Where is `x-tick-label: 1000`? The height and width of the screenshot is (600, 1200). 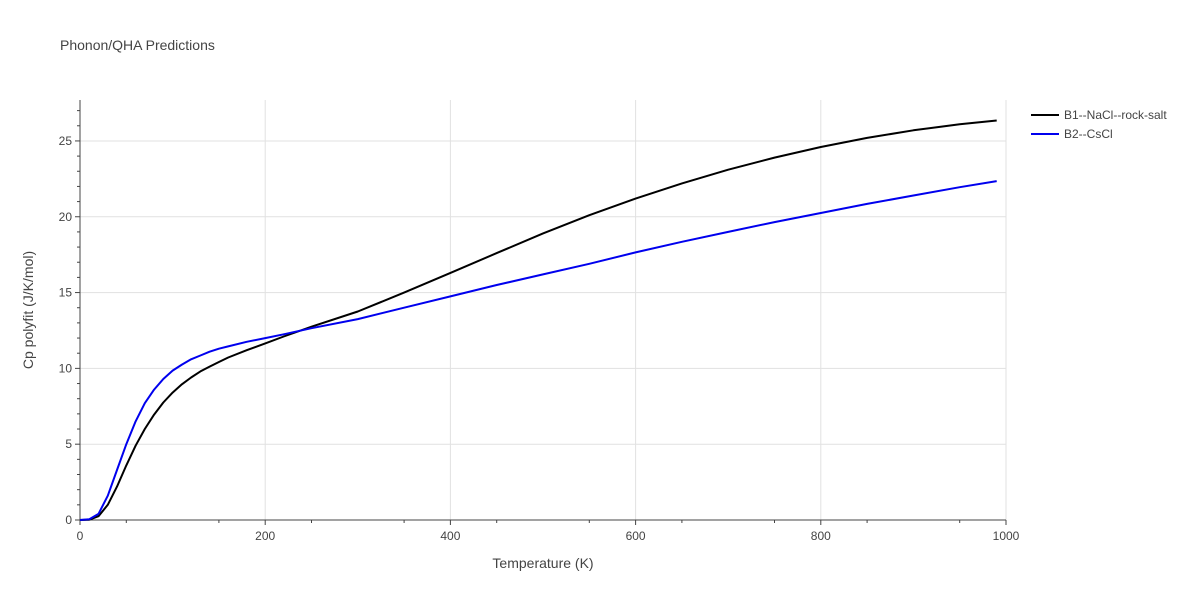
x-tick-label: 1000 is located at coordinates (1006, 536).